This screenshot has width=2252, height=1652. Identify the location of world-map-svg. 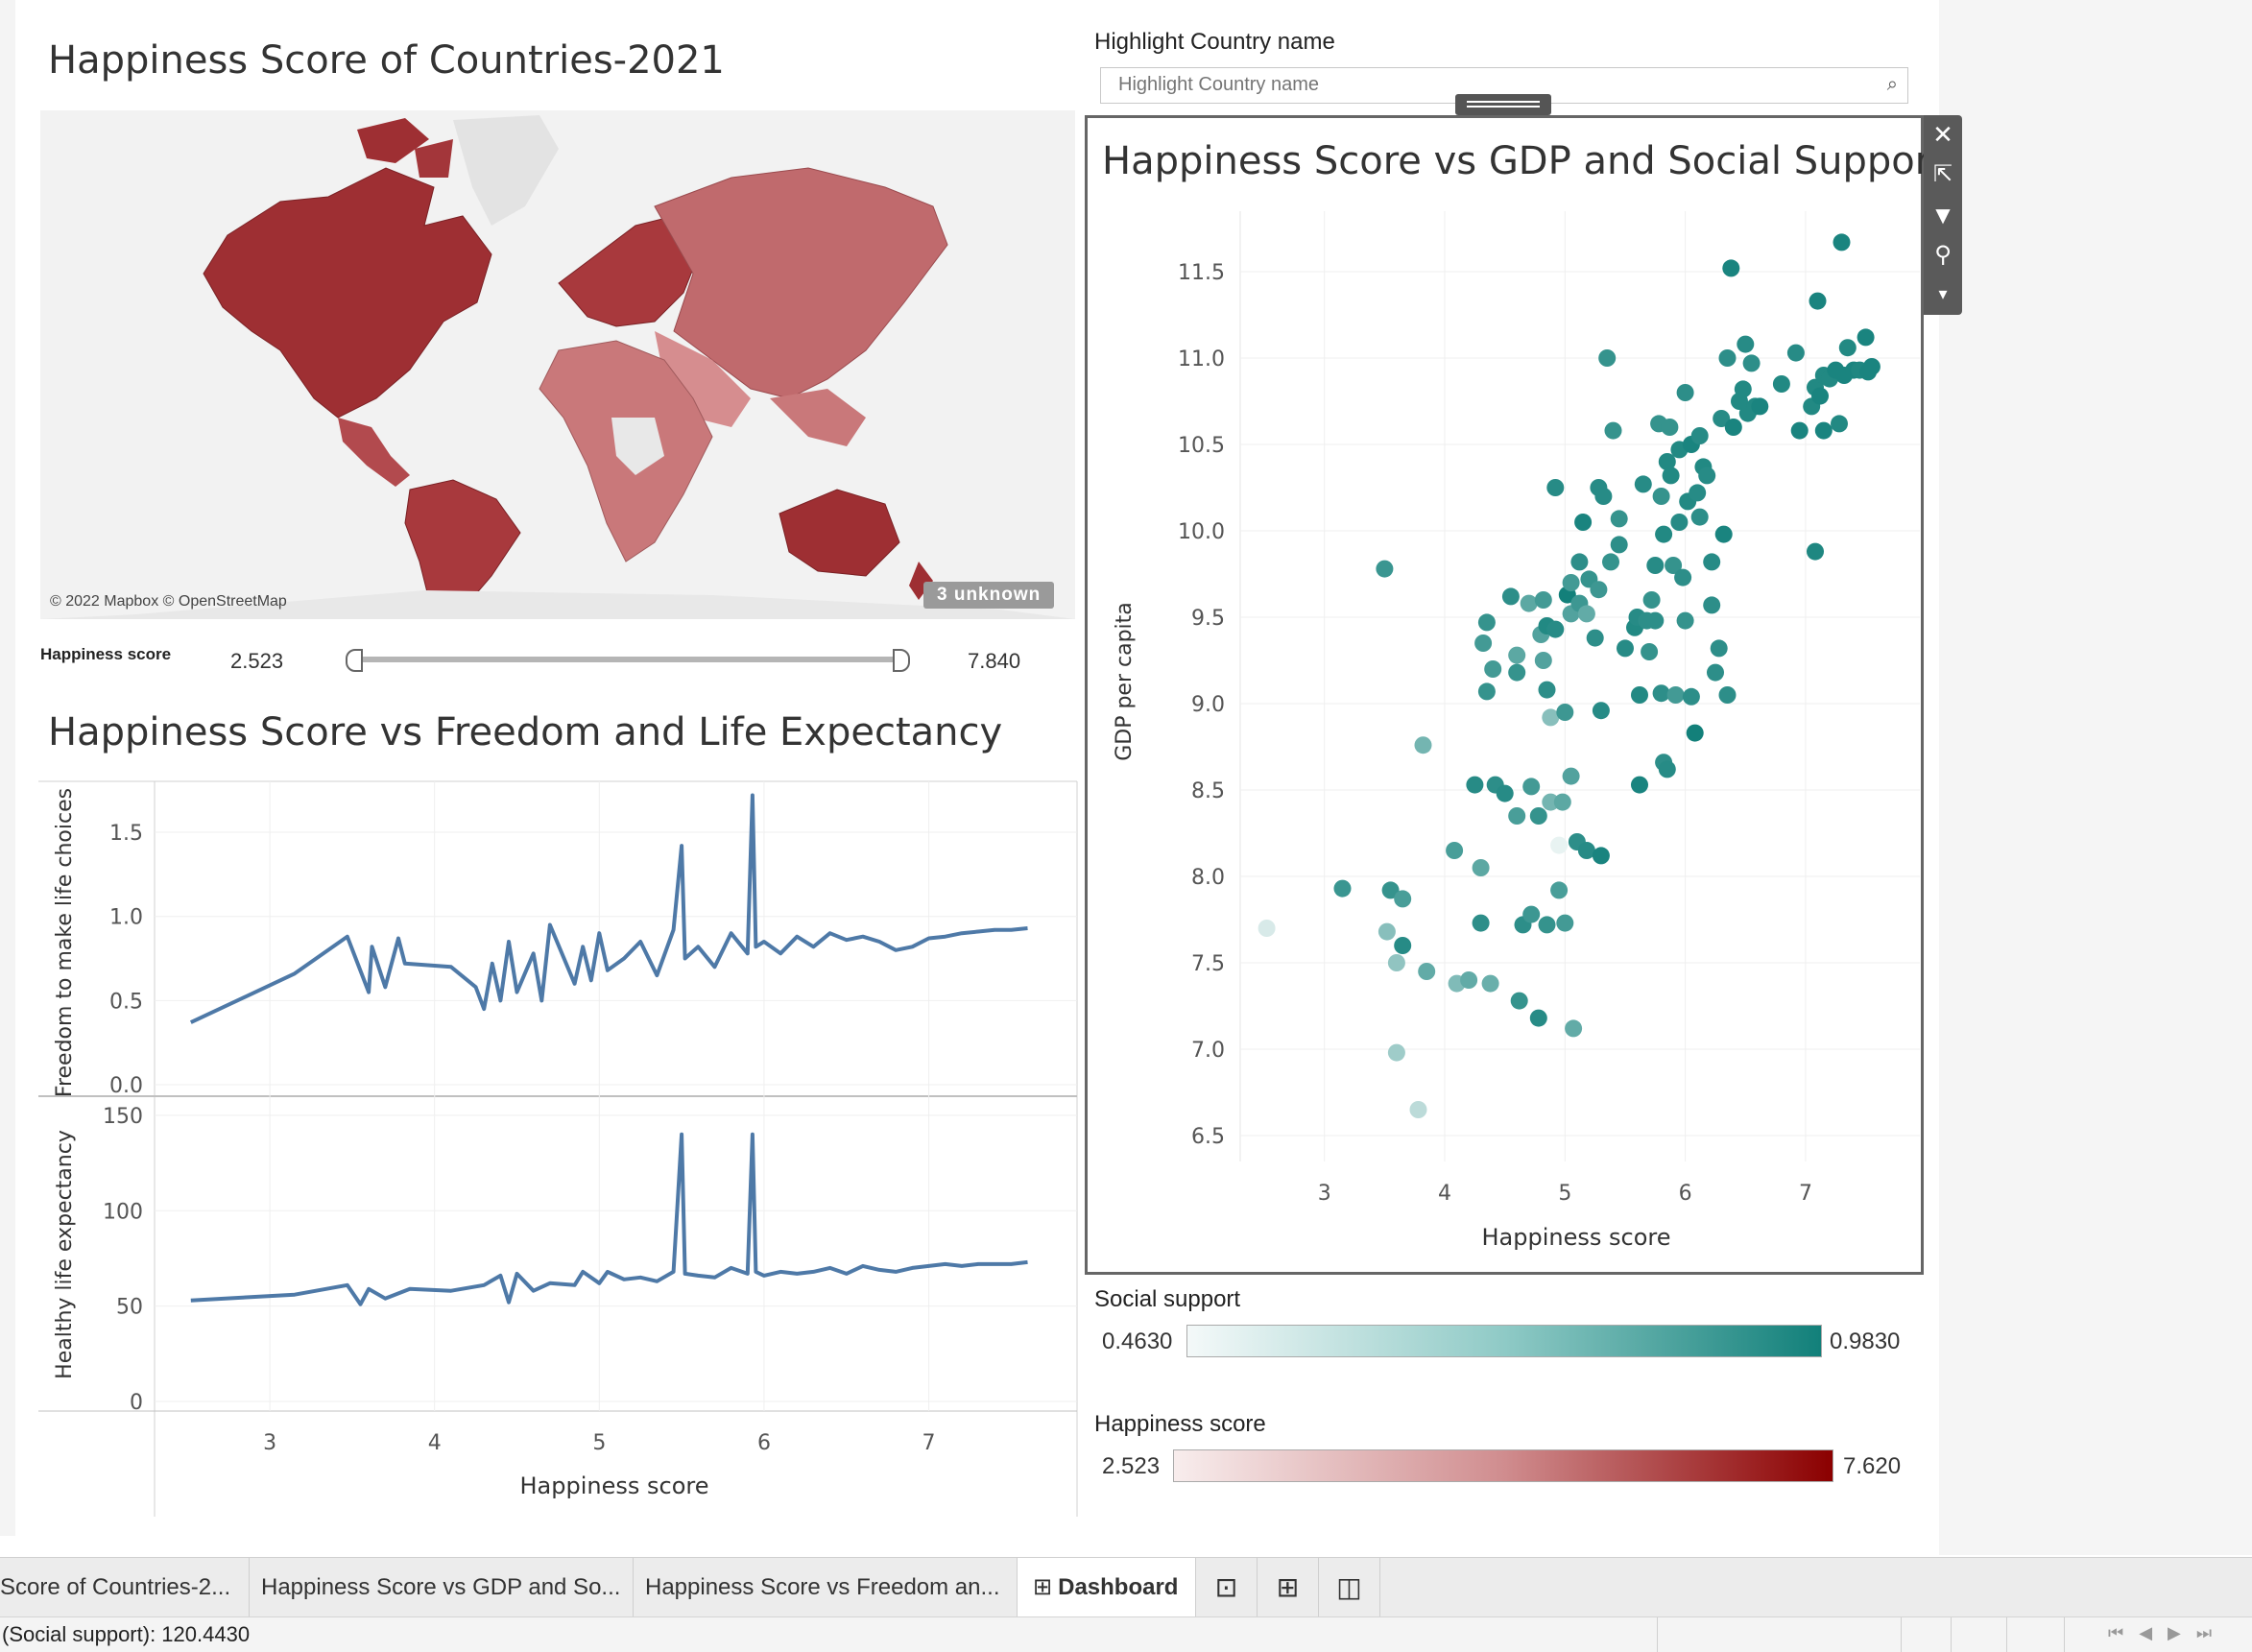
(558, 367).